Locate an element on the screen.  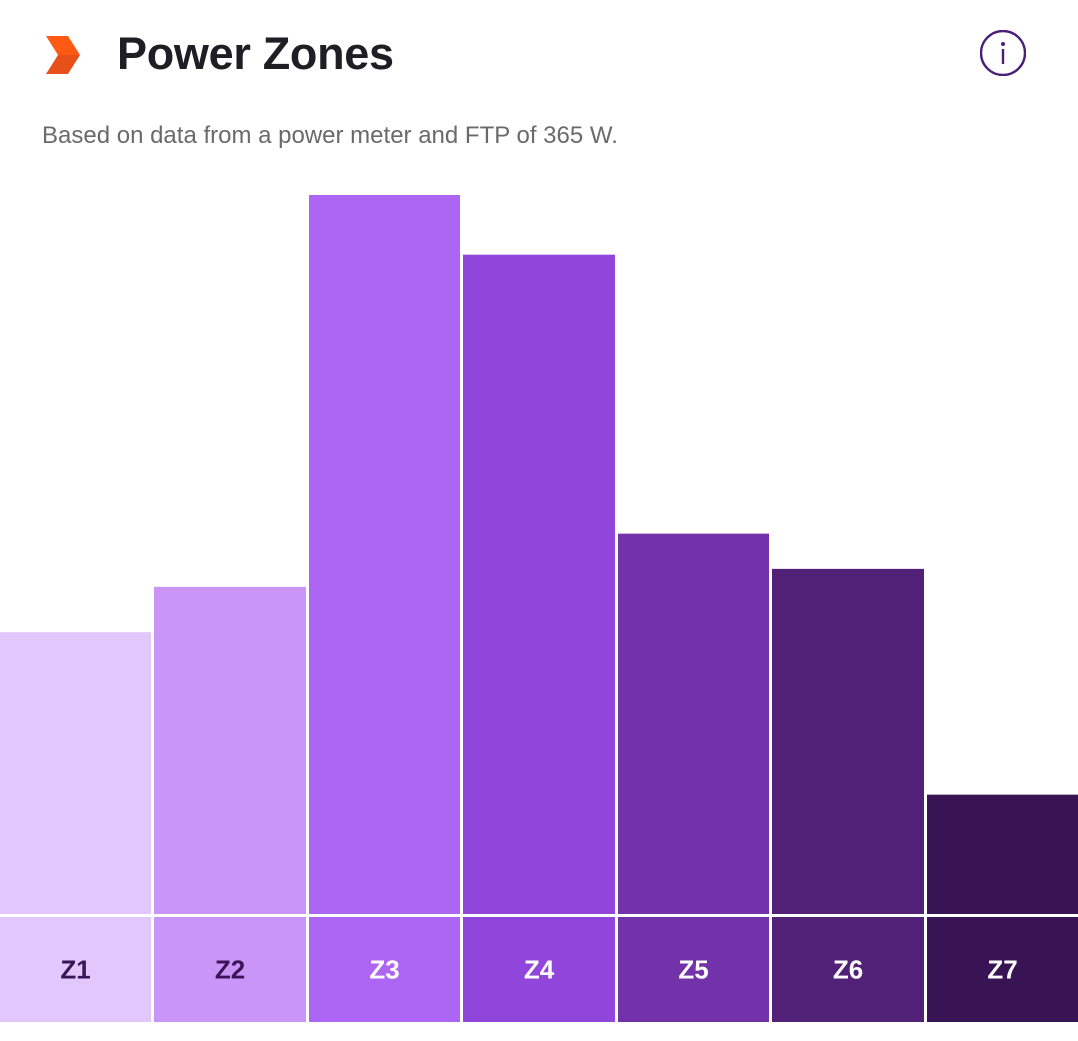
x-tick-label: Z1 is located at coordinates (75, 970).